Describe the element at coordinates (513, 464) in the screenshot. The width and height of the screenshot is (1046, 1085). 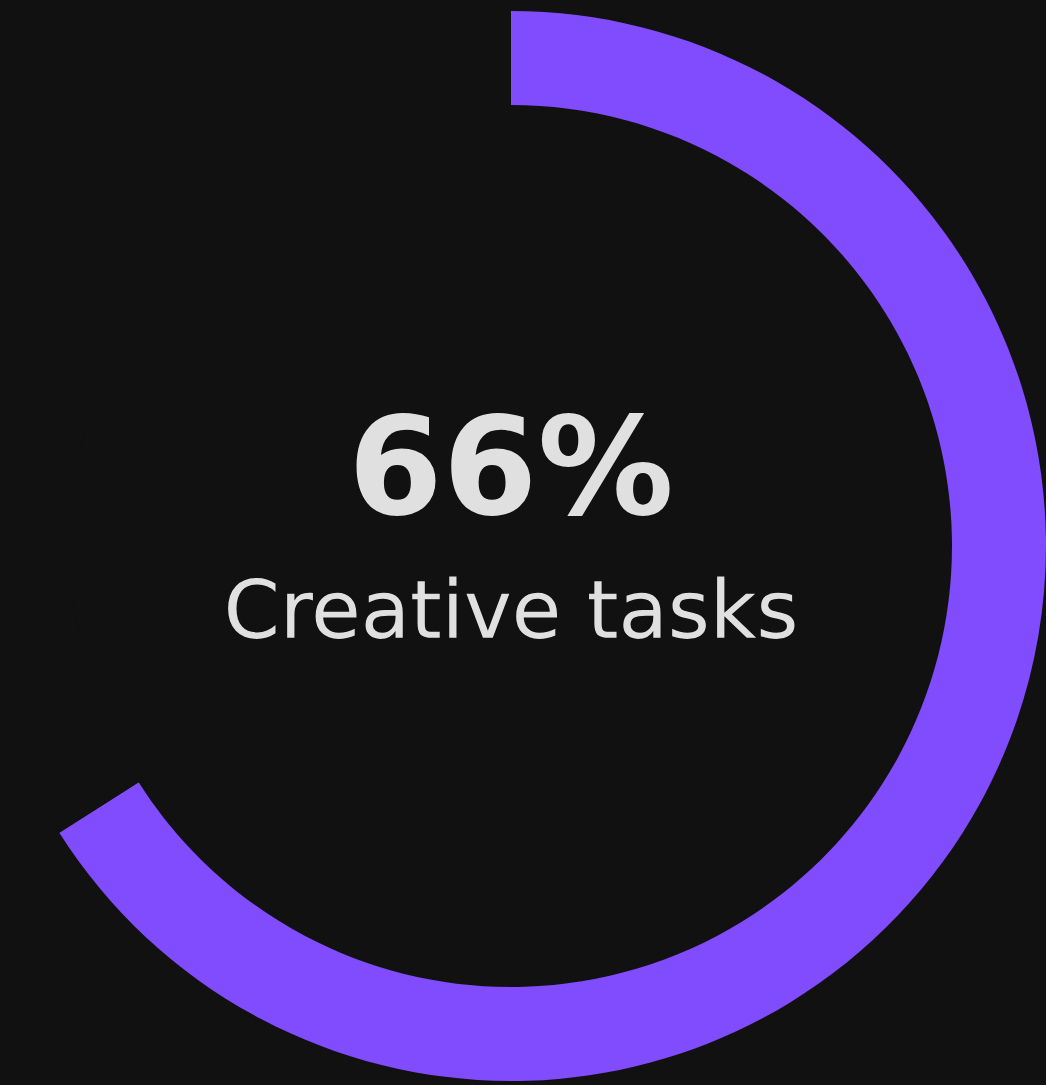
I see `data-label: 66%` at that location.